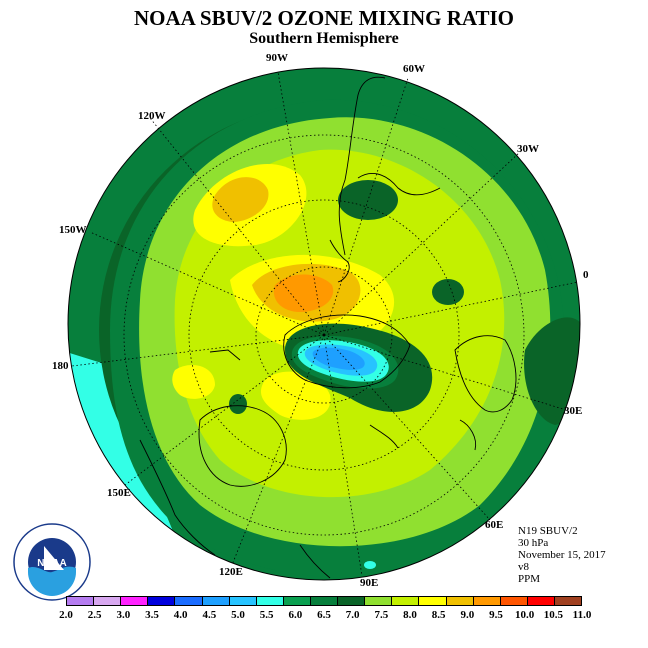  Describe the element at coordinates (73, 230) in the screenshot. I see `lon-label-150w: 150W` at that location.